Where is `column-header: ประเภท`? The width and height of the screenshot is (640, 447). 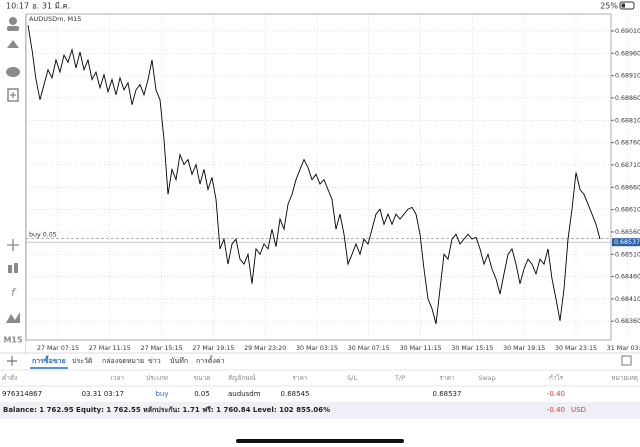
column-header: ประเภท is located at coordinates (157, 378).